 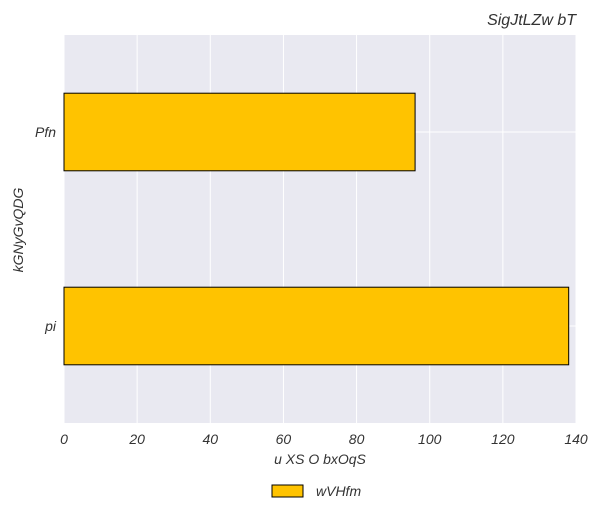 I want to click on x-tick-label: 20, so click(x=136, y=439).